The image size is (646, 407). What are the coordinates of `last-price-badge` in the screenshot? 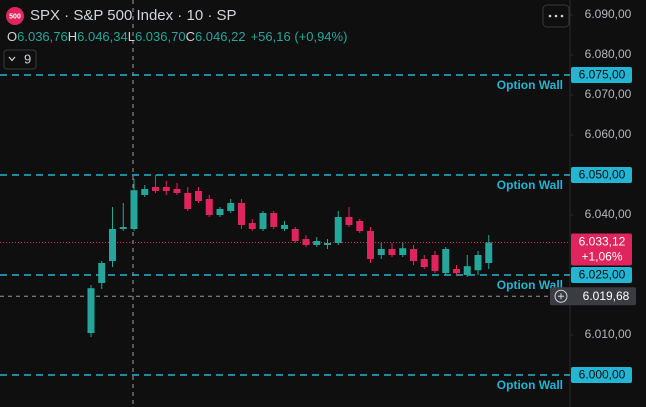 It's located at (601, 249).